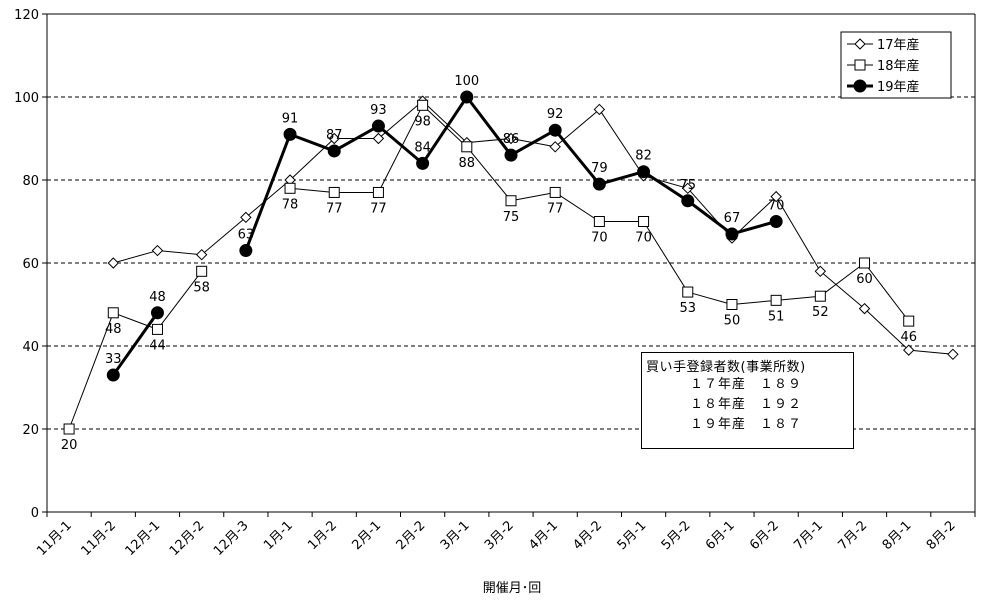 The height and width of the screenshot is (601, 985). I want to click on data-label-18年産-4月-2: 70, so click(599, 238).